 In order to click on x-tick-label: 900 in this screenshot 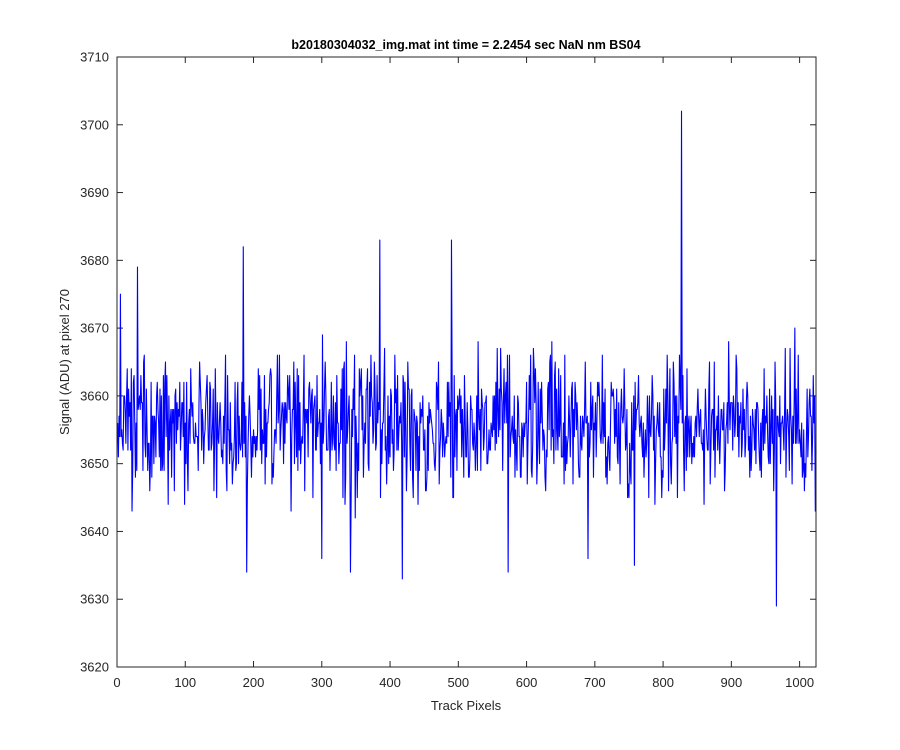, I will do `click(732, 682)`.